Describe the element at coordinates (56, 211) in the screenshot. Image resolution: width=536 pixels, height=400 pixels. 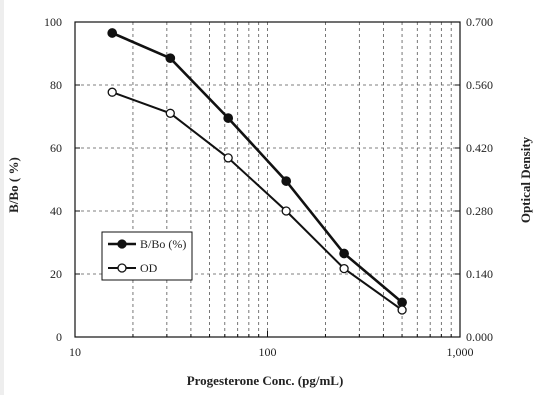
I see `y-tick-label: 40` at that location.